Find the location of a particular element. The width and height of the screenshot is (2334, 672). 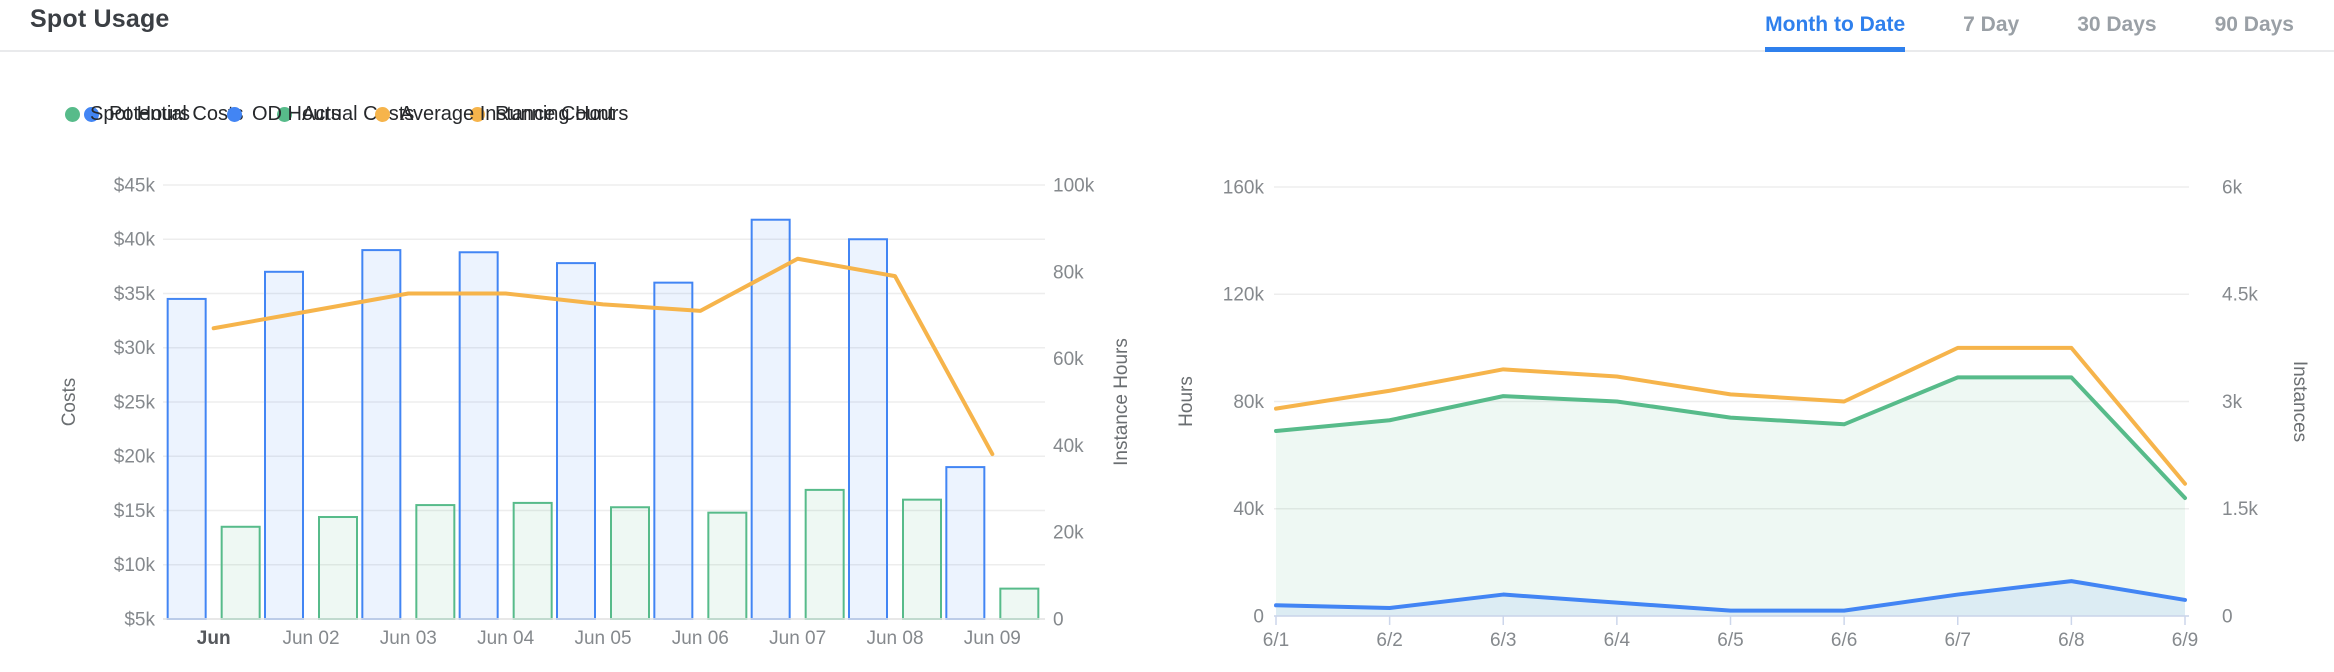

y-axis-left-tick-label: $45k is located at coordinates (135, 185).